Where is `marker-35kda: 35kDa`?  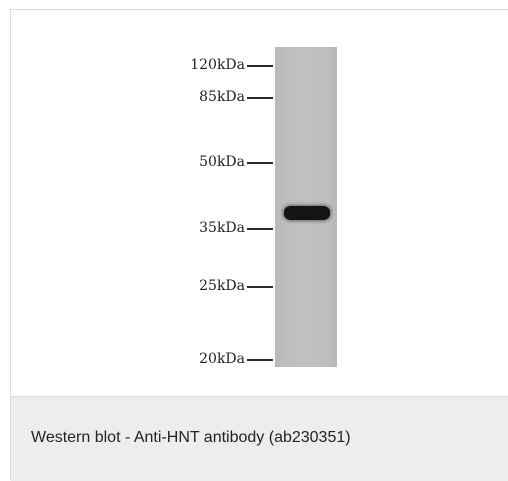 marker-35kda: 35kDa is located at coordinates (217, 228).